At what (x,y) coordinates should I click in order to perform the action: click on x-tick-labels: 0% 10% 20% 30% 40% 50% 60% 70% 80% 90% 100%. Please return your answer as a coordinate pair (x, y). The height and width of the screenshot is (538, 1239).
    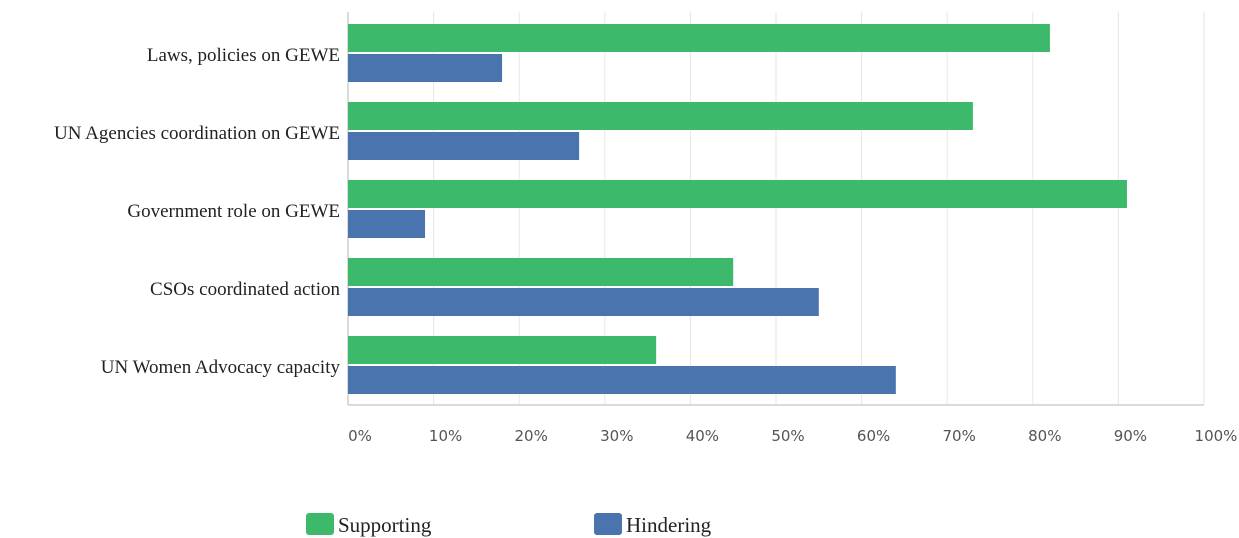
    Looking at the image, I should click on (792, 436).